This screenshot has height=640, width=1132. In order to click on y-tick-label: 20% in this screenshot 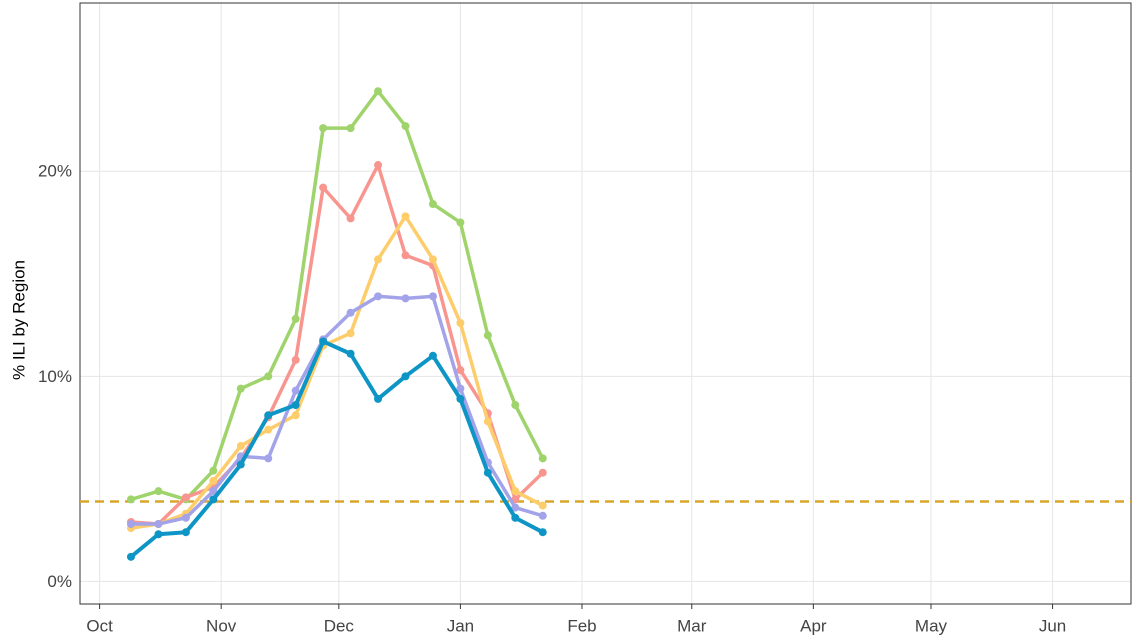, I will do `click(55, 171)`.